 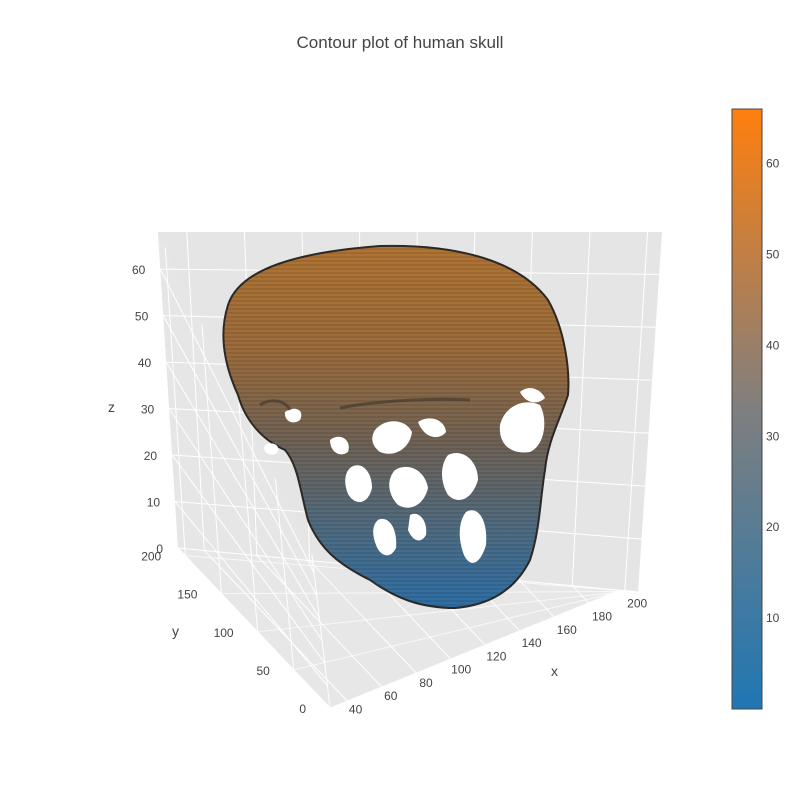 I want to click on z-tick-label: 40, so click(x=145, y=363).